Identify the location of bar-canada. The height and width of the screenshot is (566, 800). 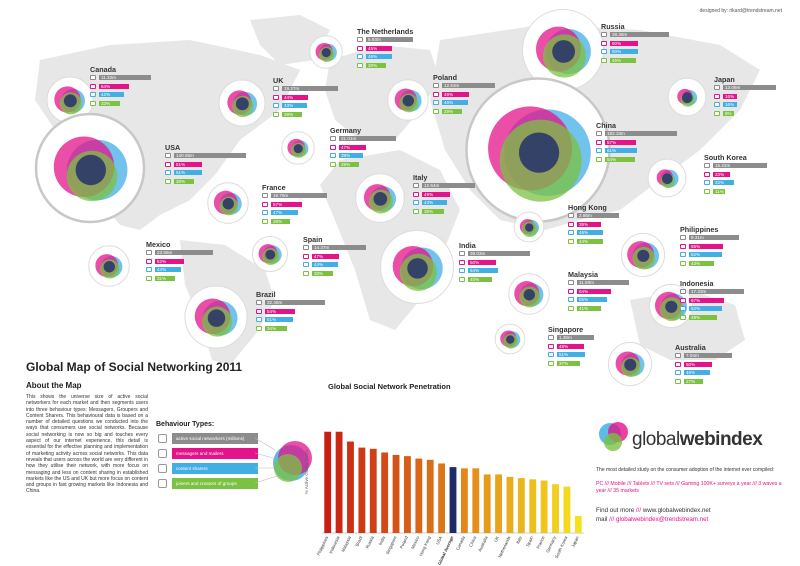
(464, 500).